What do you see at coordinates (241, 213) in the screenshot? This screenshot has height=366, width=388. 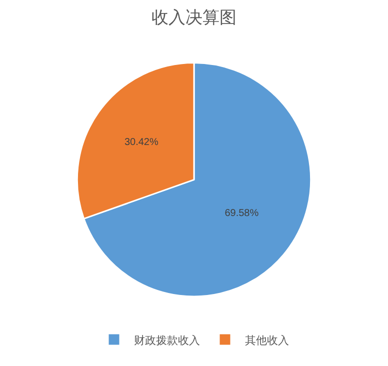 I see `data-label: 69.58%` at bounding box center [241, 213].